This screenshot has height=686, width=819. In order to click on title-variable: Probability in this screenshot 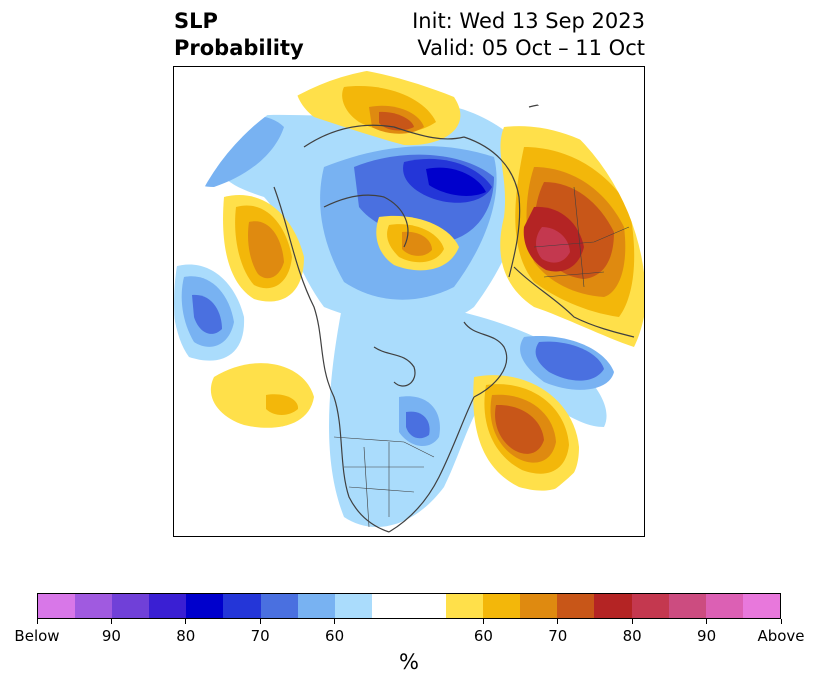, I will do `click(239, 48)`.